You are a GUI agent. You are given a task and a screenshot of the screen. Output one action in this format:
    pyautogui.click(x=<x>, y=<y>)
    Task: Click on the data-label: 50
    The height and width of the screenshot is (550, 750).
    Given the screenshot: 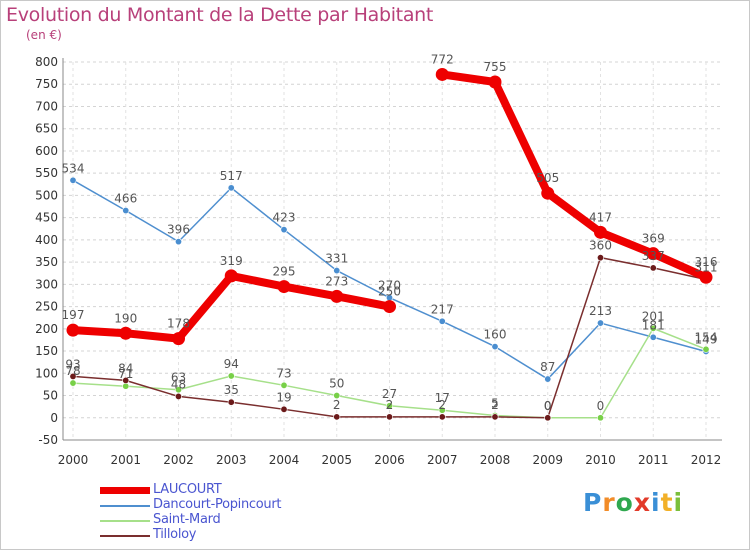 What is the action you would take?
    pyautogui.click(x=336, y=384)
    